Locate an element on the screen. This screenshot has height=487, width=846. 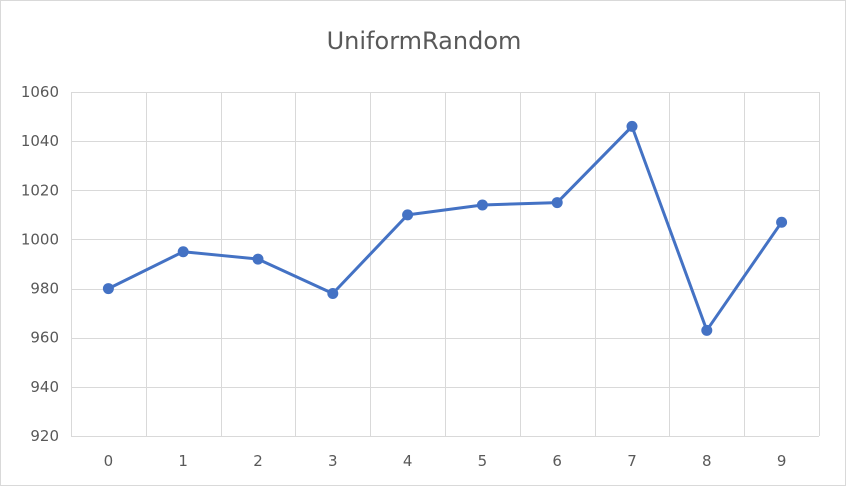
x-tick-label: 2 is located at coordinates (258, 461).